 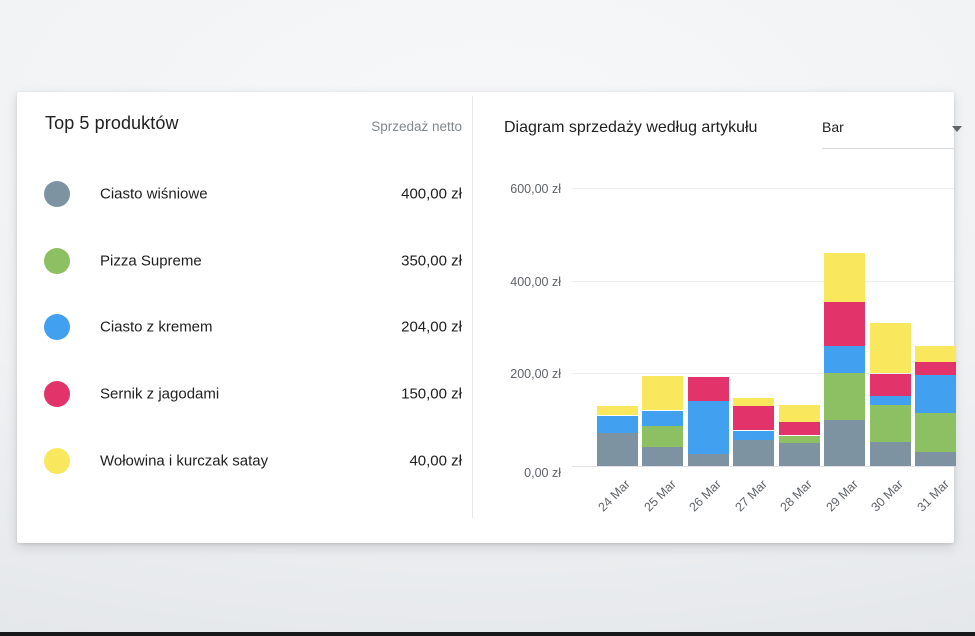 What do you see at coordinates (887, 496) in the screenshot?
I see `x-axis-tick-label: 30 Mar` at bounding box center [887, 496].